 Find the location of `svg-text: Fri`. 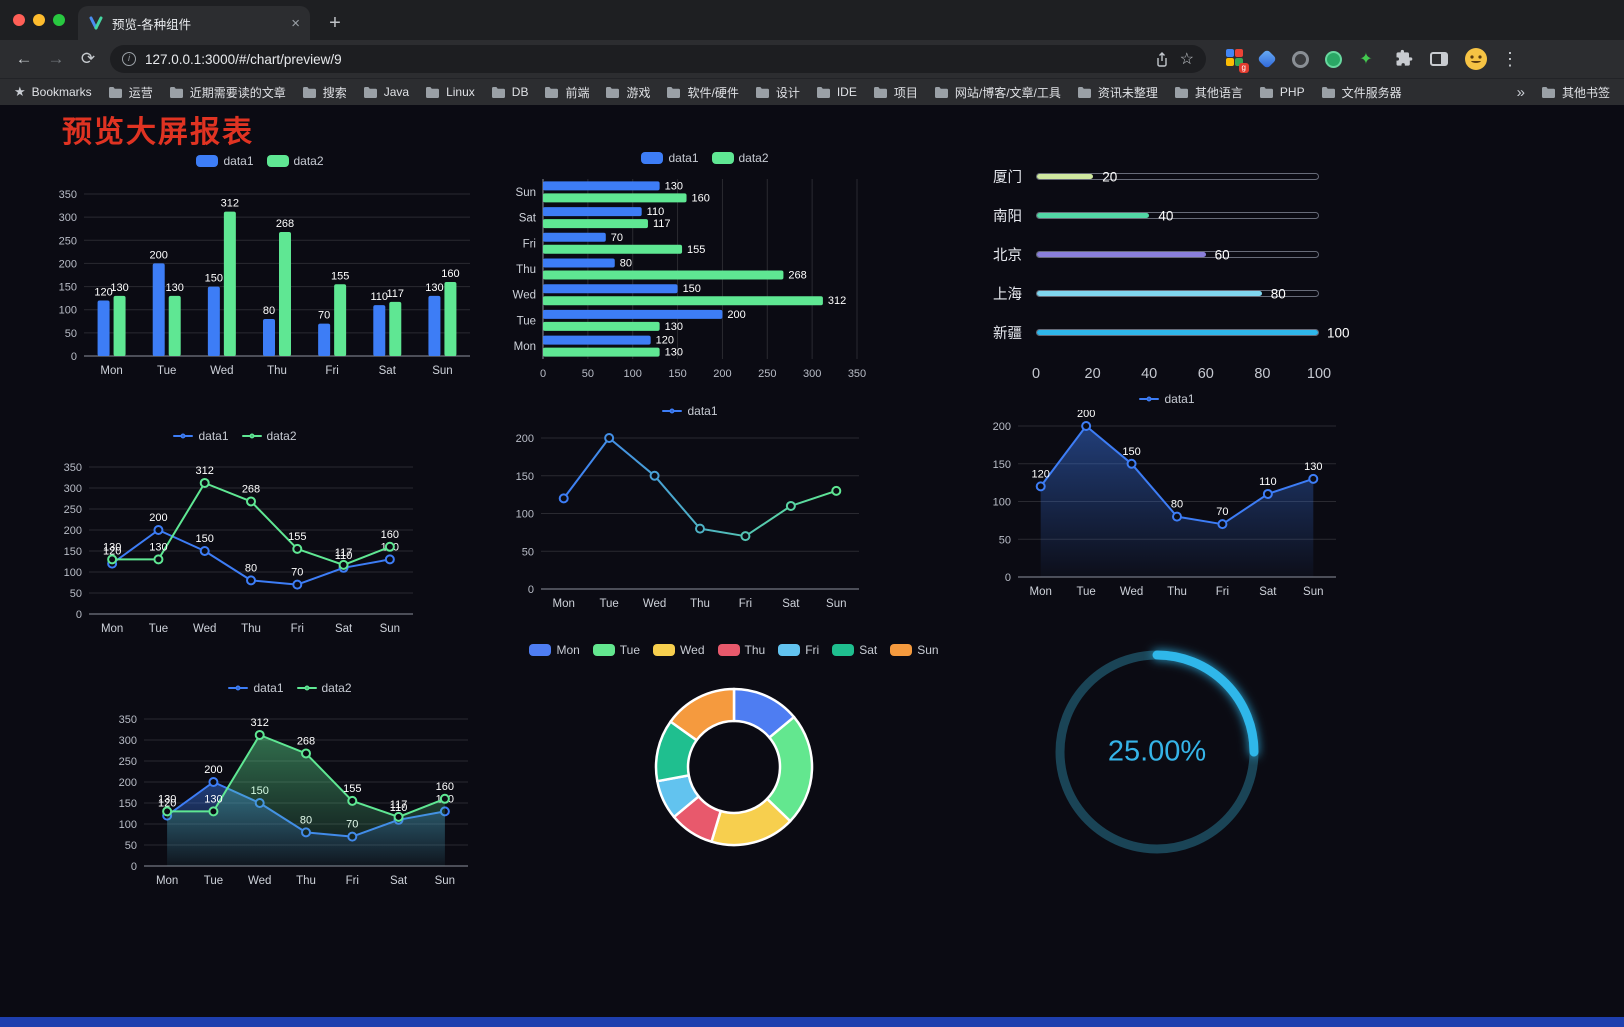

svg-text: Fri is located at coordinates (331, 371).